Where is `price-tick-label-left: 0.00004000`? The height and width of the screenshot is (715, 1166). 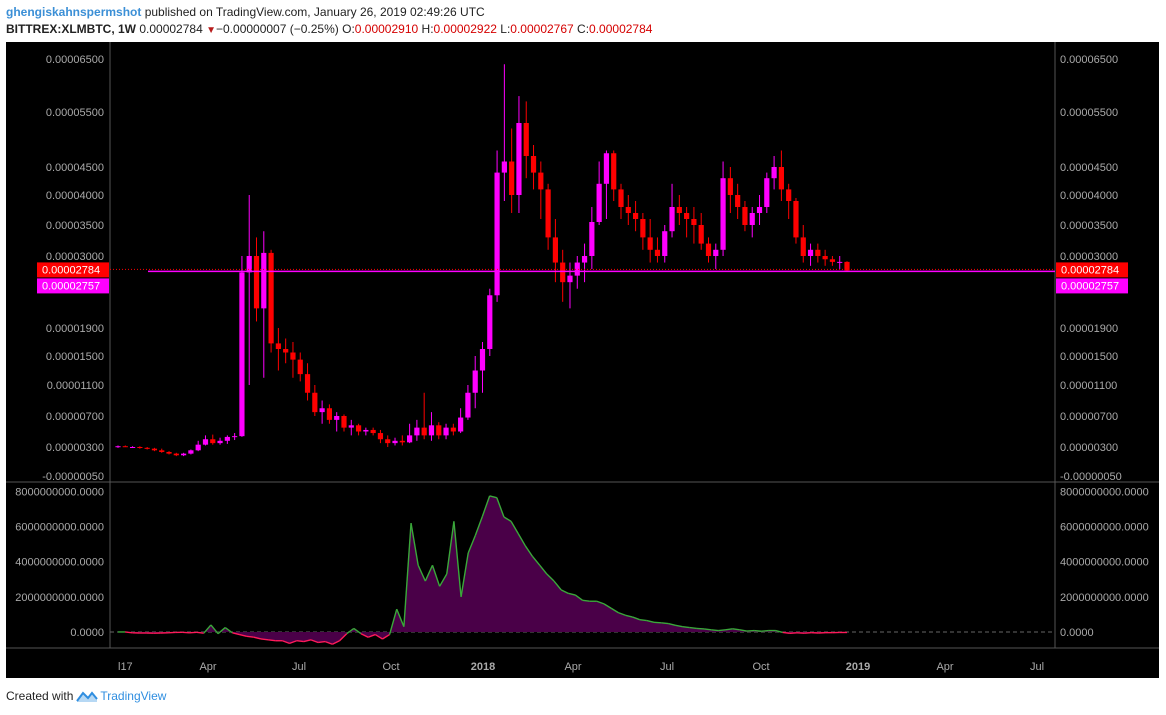
price-tick-label-left: 0.00004000 is located at coordinates (75, 196).